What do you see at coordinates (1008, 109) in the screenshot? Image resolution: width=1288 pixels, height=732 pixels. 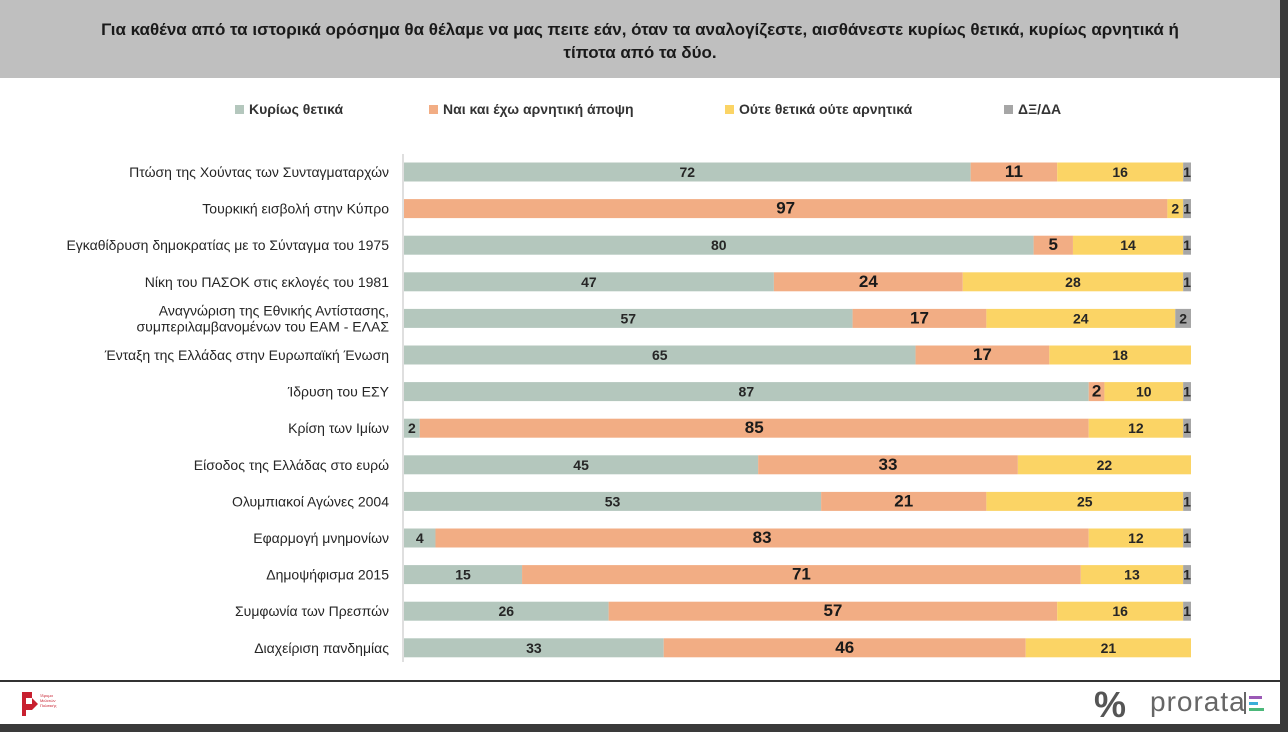 I see `legend-swatch-dk-na` at bounding box center [1008, 109].